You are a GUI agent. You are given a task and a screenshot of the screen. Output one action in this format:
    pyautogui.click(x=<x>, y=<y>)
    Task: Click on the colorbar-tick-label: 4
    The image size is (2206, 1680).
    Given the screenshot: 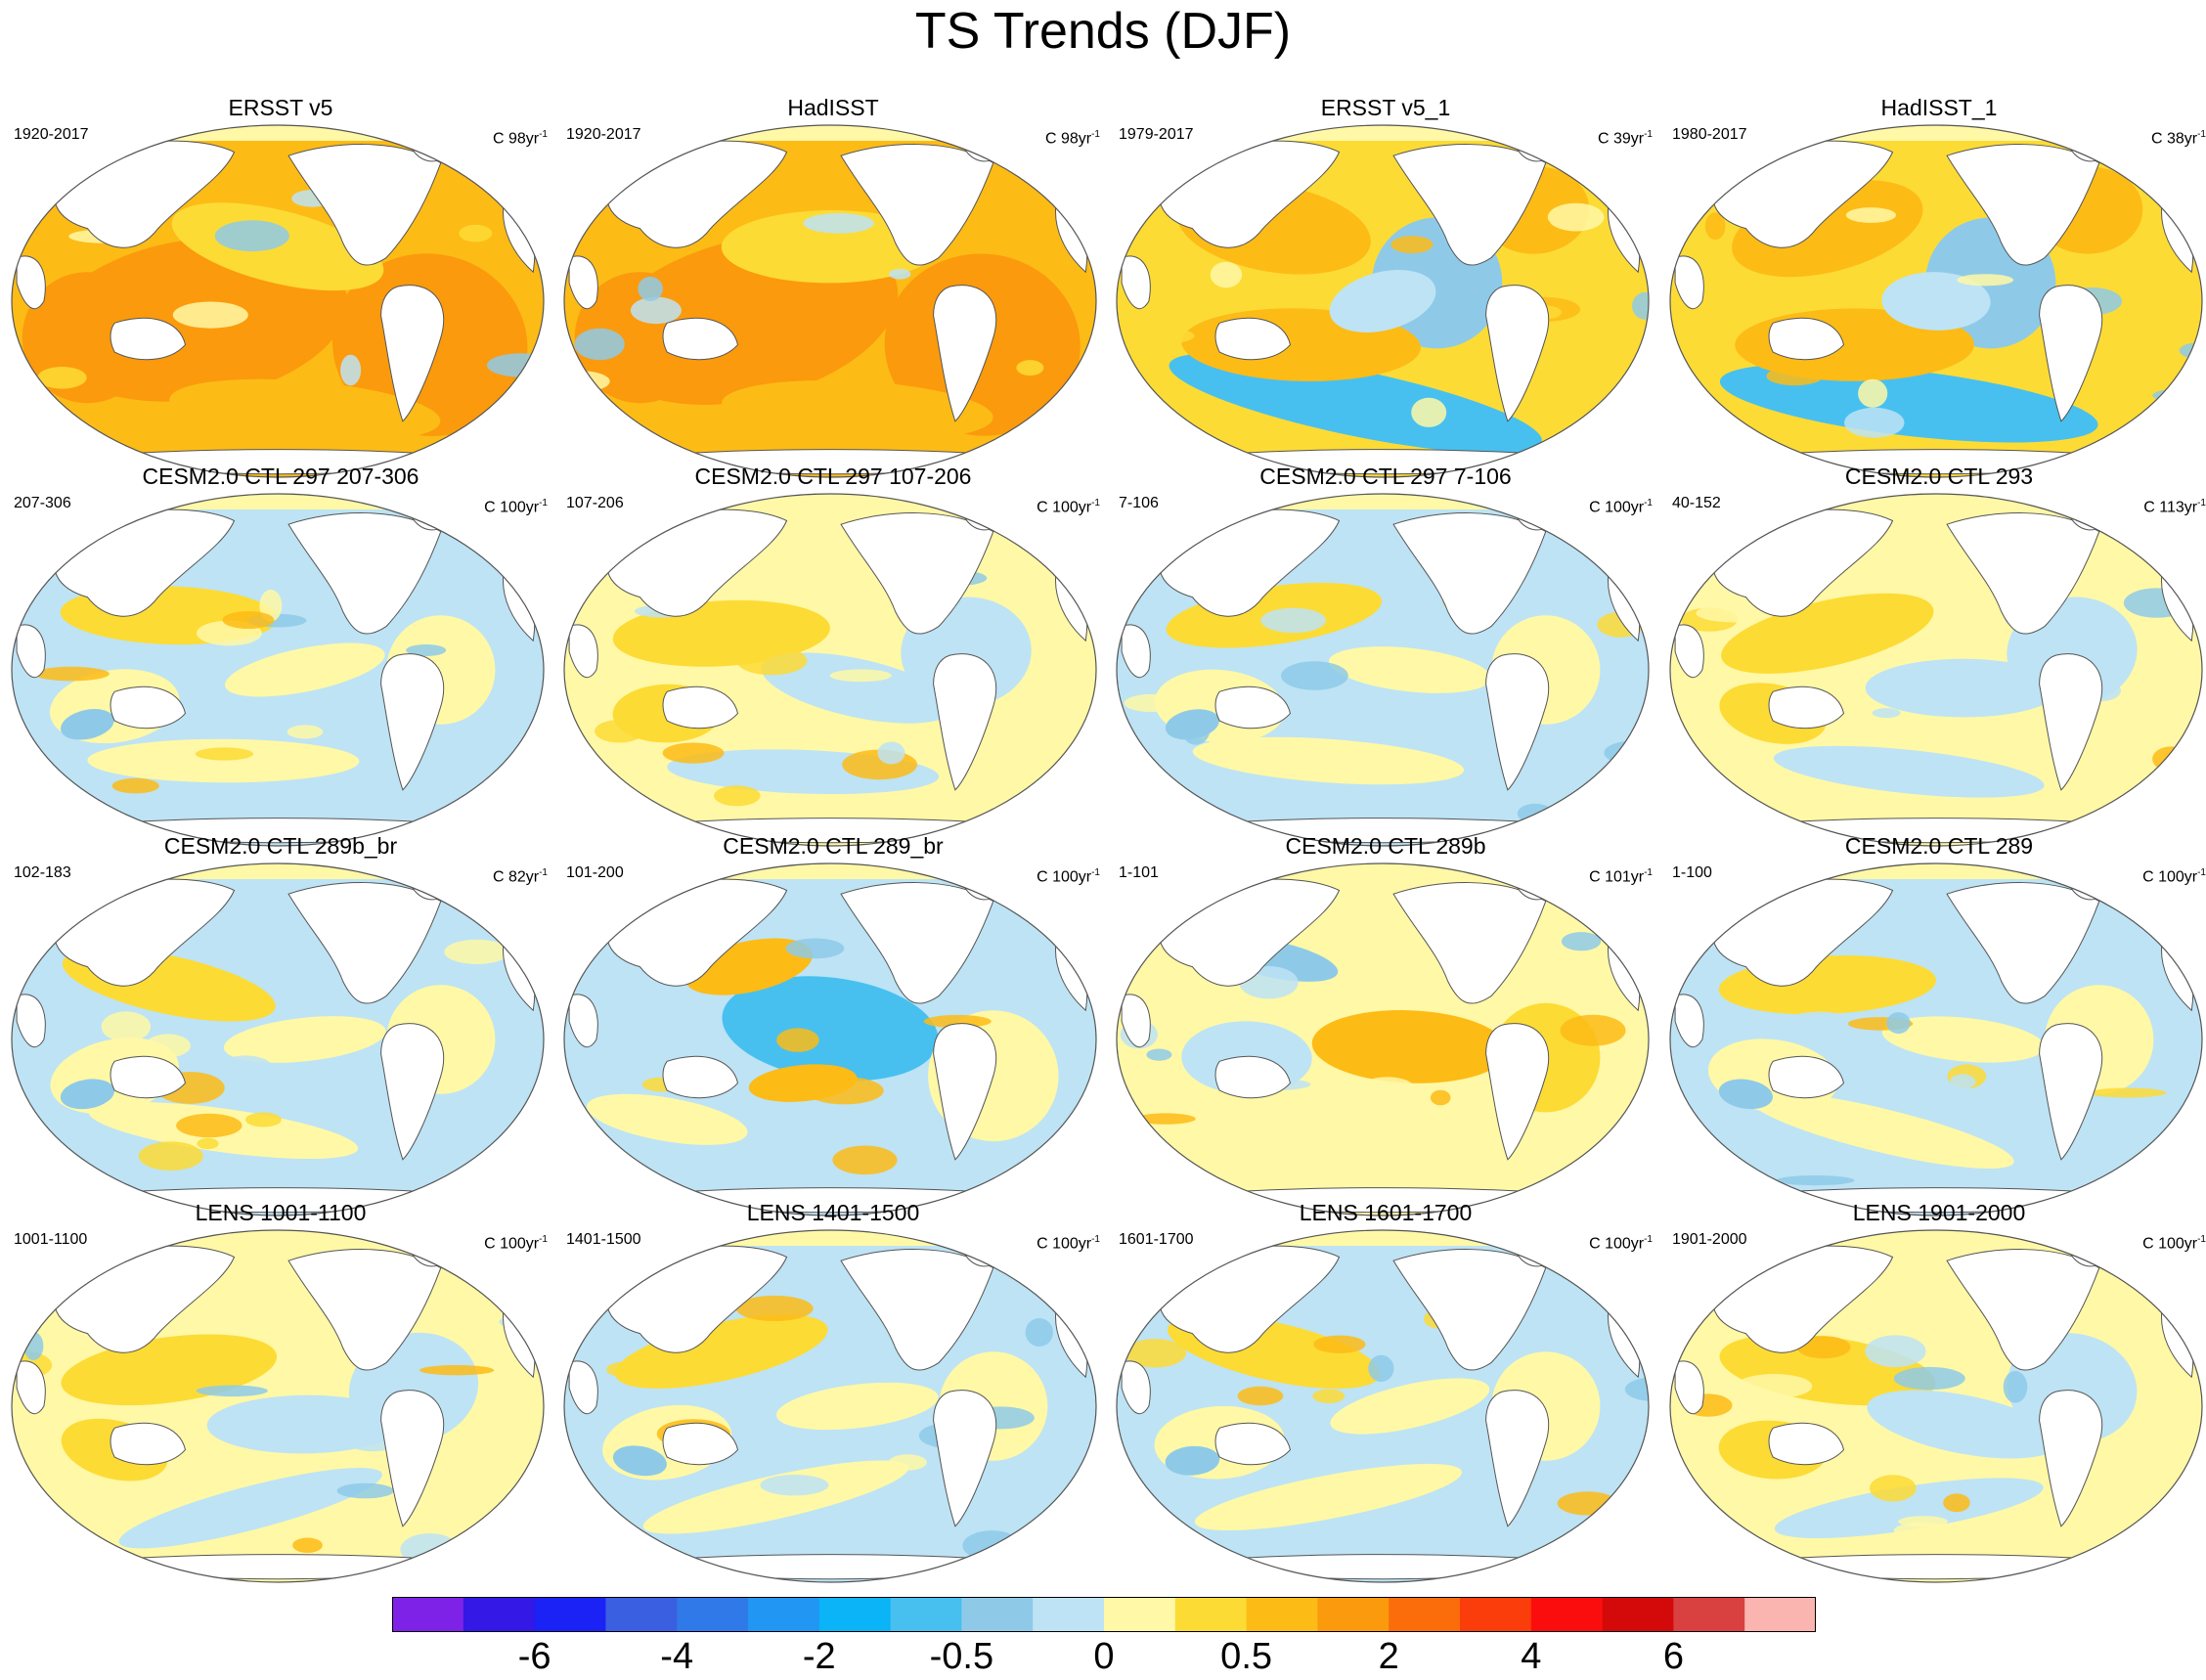 What is the action you would take?
    pyautogui.click(x=1531, y=1656)
    